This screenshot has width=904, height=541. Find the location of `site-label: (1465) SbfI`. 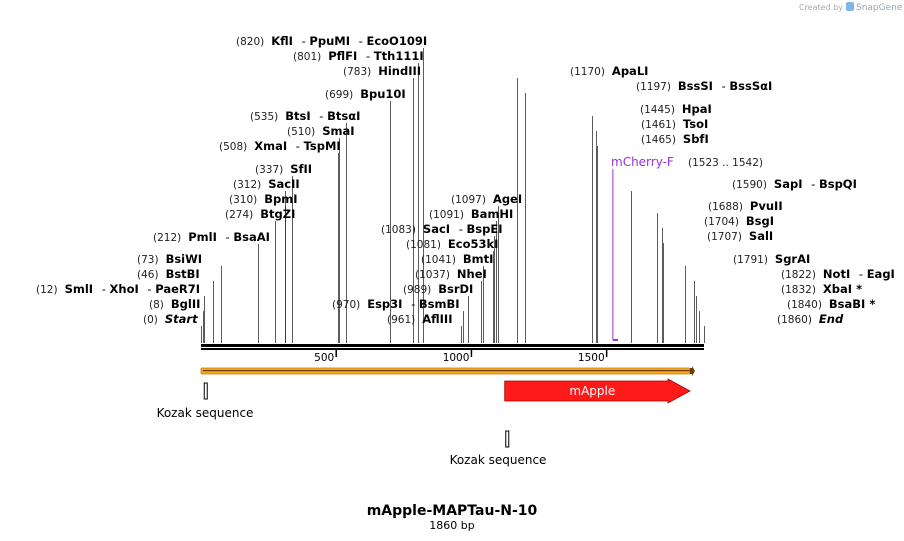

site-label: (1465) SbfI is located at coordinates (675, 139).